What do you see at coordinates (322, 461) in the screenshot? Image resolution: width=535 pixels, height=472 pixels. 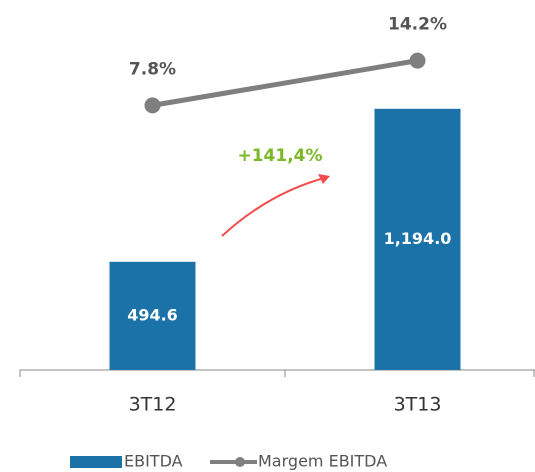 I see `legend-label: Margem EBITDA` at bounding box center [322, 461].